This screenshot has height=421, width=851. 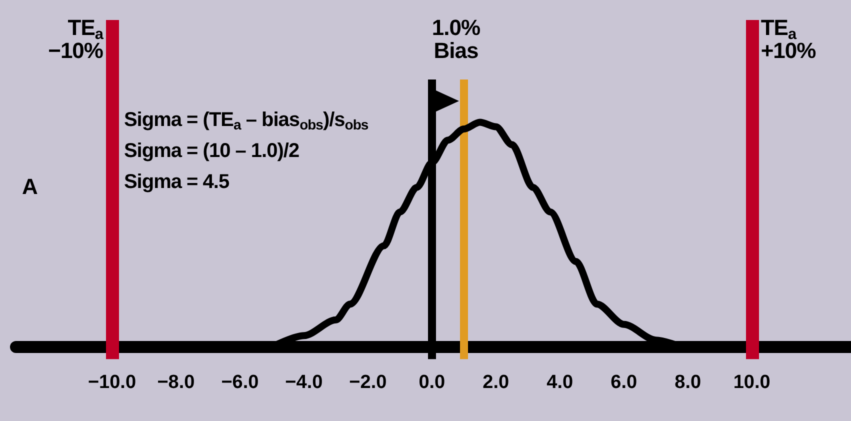 I want to click on annotation: Sigma = (10 – 1.0)/2, so click(x=212, y=151).